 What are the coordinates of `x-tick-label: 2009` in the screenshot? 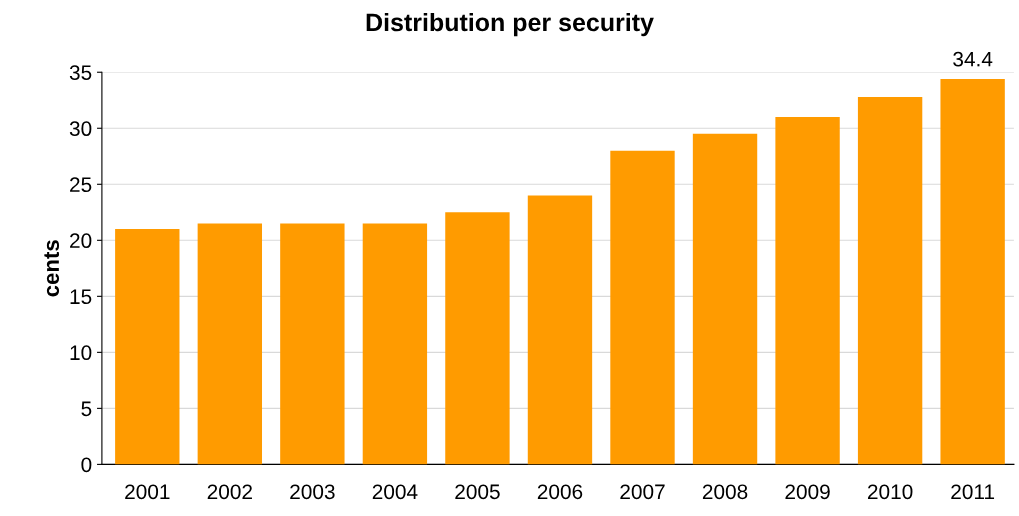 It's located at (807, 492).